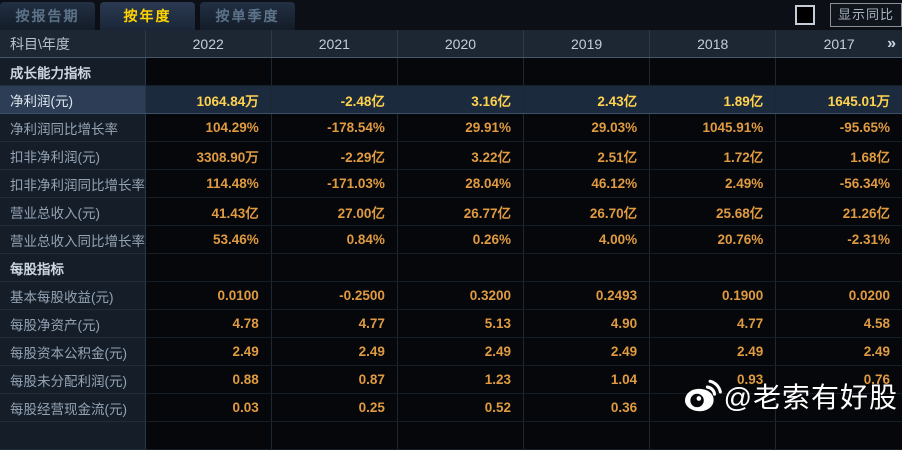  I want to click on table-row: 每股未分配利润(元) 0.88 0.87 1.23 1.04 0.93 0.76, so click(451, 379).